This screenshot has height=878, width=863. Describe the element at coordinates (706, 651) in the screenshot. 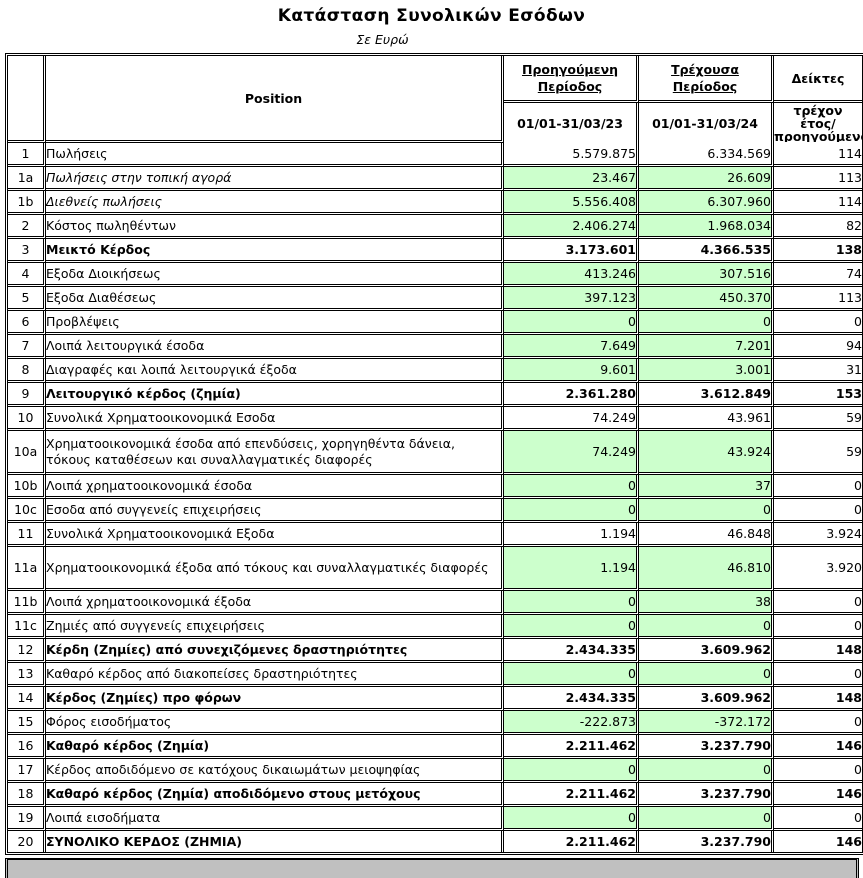

I see `row-current-value: 3.609.962` at that location.